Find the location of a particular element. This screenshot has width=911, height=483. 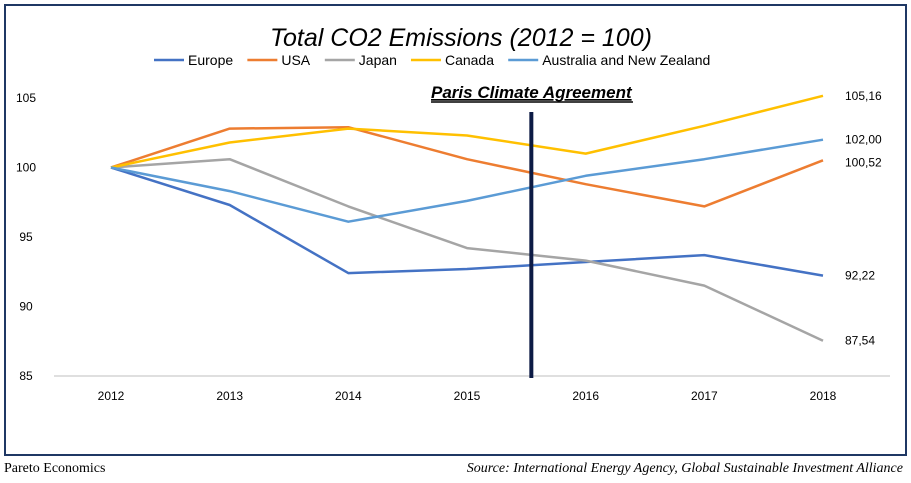

end-value-label: 87,54 is located at coordinates (860, 341).